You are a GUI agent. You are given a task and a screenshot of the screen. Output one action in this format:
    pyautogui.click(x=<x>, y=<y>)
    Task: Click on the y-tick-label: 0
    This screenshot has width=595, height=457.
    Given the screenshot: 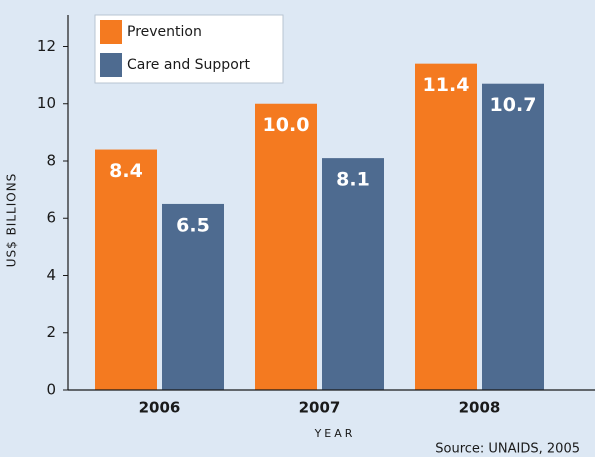 What is the action you would take?
    pyautogui.click(x=51, y=390)
    